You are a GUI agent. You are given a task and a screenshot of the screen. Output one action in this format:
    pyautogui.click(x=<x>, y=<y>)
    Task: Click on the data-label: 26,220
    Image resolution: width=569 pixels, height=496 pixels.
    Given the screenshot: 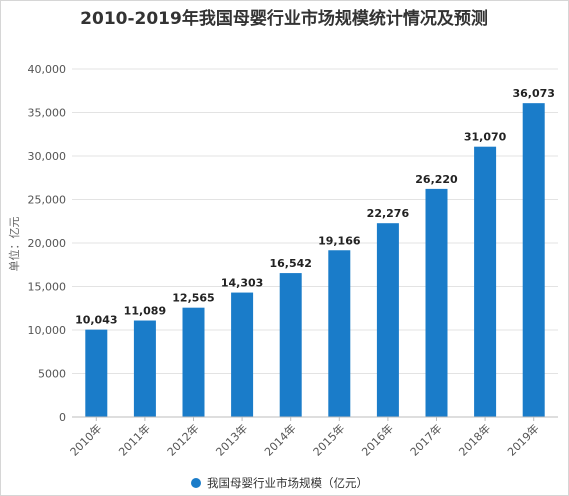 What is the action you would take?
    pyautogui.click(x=436, y=179)
    